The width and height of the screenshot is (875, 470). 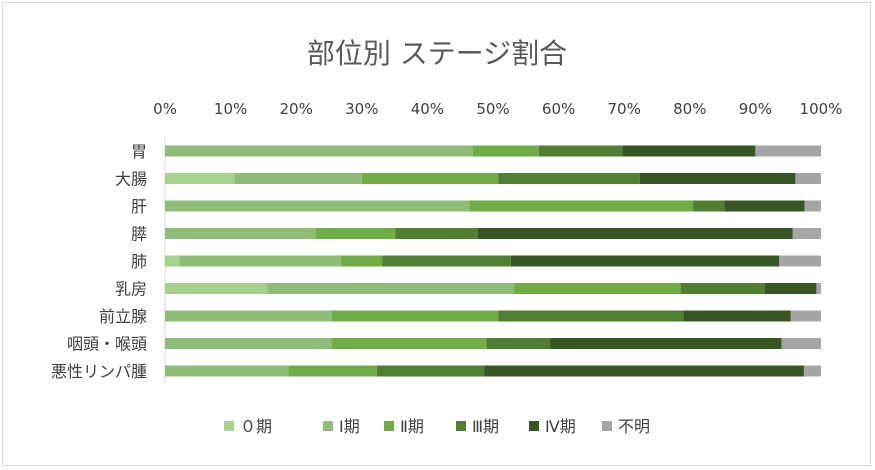 I want to click on x-tick-label: 80%, so click(x=689, y=109).